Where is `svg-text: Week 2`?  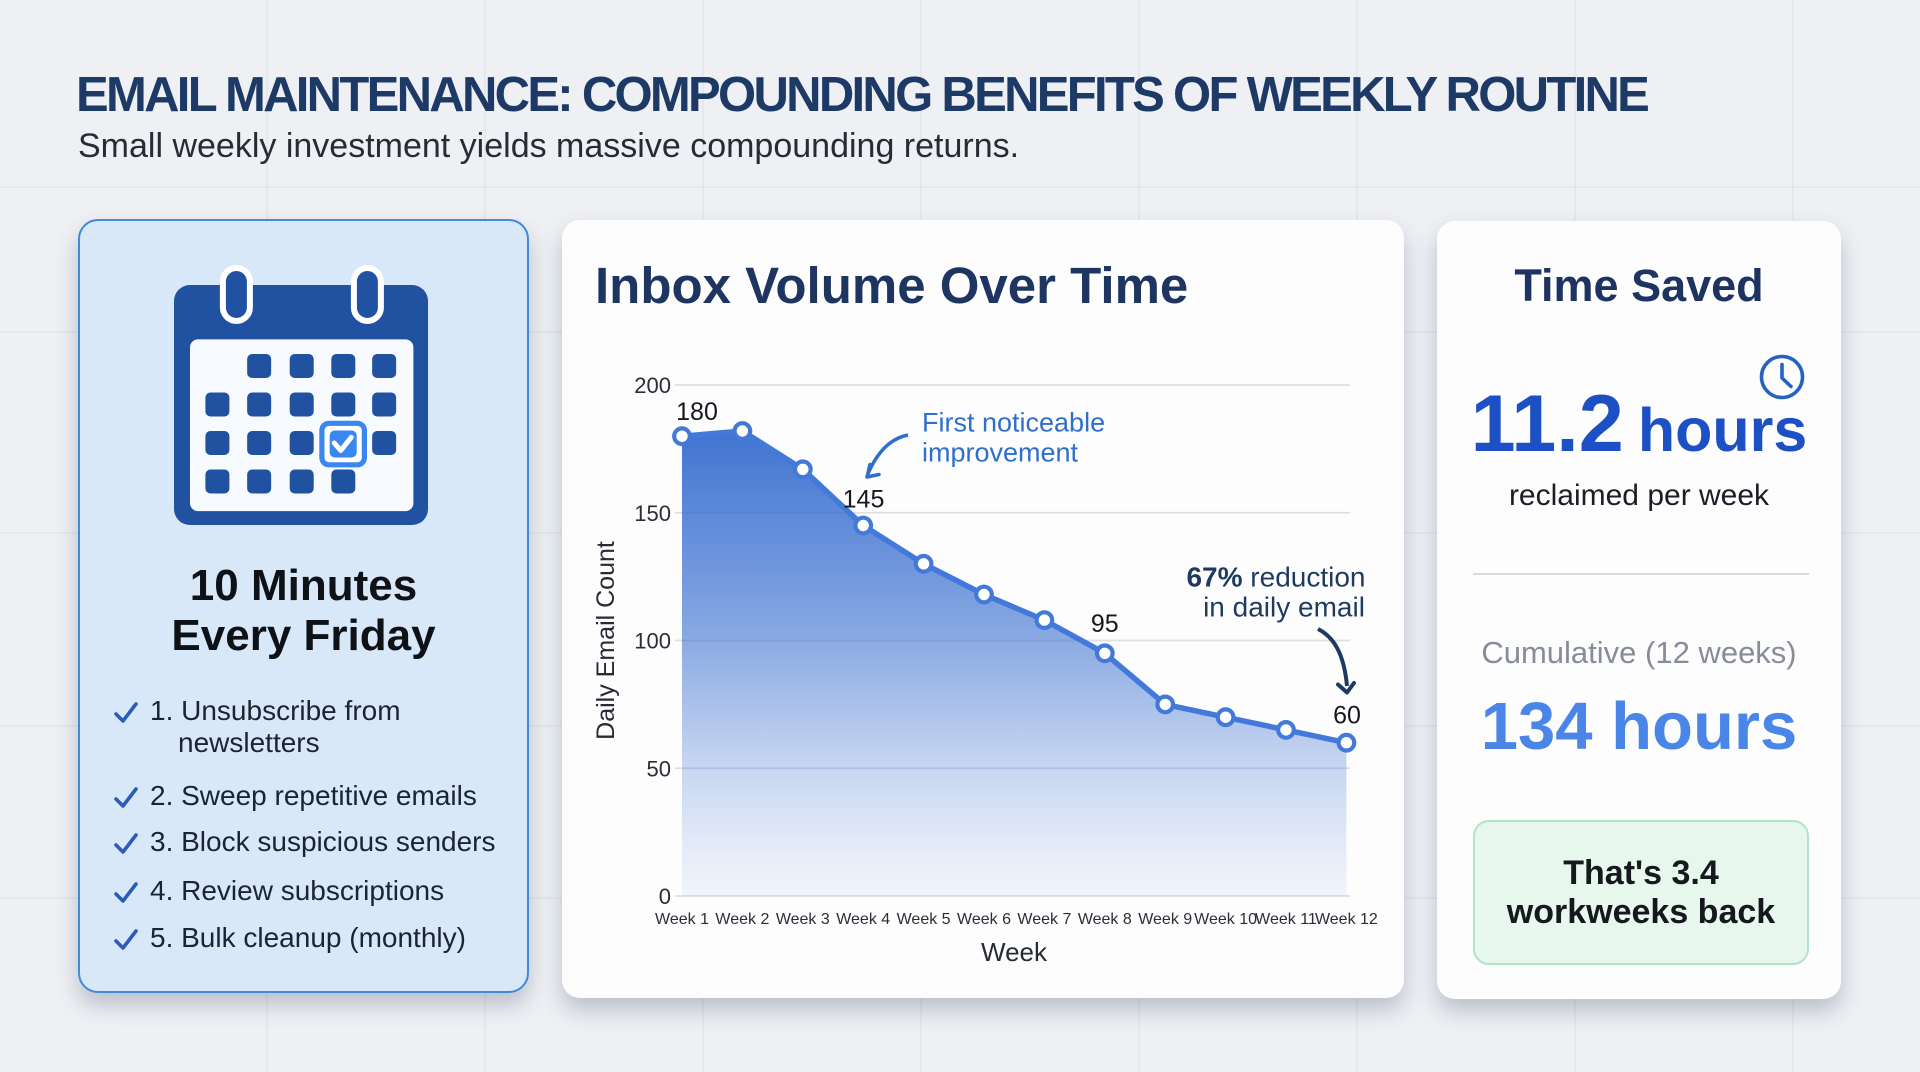 svg-text: Week 2 is located at coordinates (742, 919).